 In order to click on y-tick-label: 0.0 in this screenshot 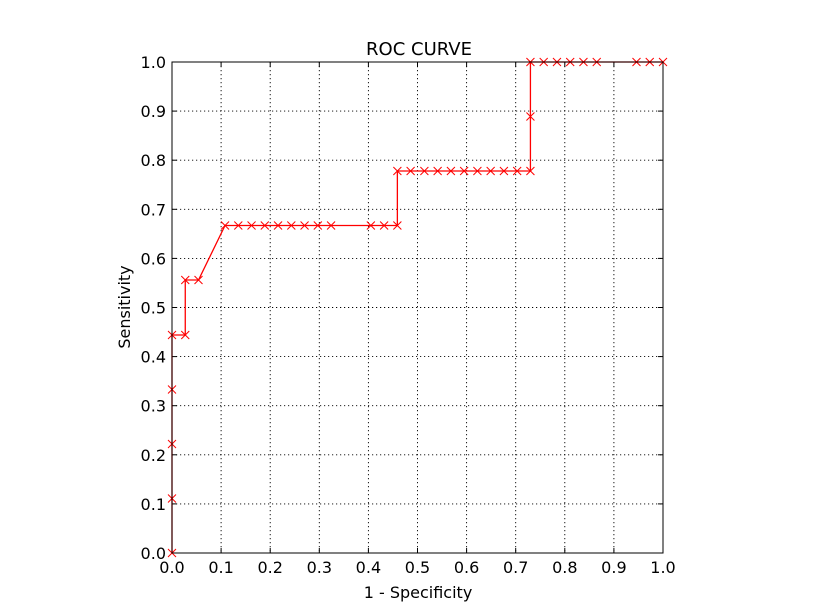, I will do `click(153, 553)`.